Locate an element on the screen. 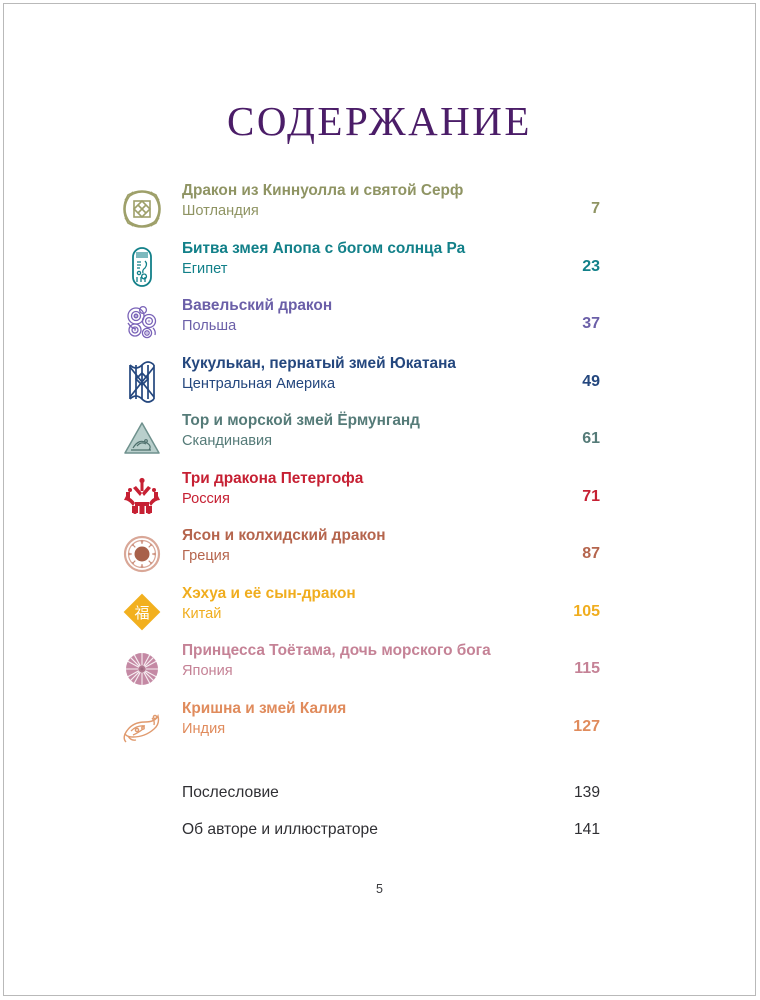  toc-entry-text: Кришна и змей Калия Индия is located at coordinates (383, 719).